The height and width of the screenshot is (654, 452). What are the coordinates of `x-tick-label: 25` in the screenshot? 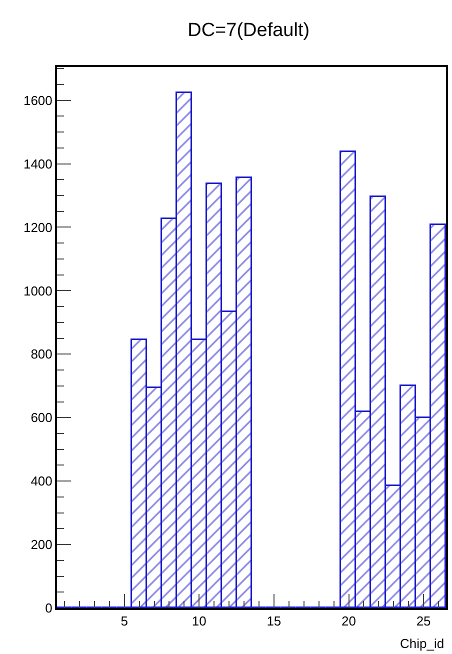 It's located at (423, 621).